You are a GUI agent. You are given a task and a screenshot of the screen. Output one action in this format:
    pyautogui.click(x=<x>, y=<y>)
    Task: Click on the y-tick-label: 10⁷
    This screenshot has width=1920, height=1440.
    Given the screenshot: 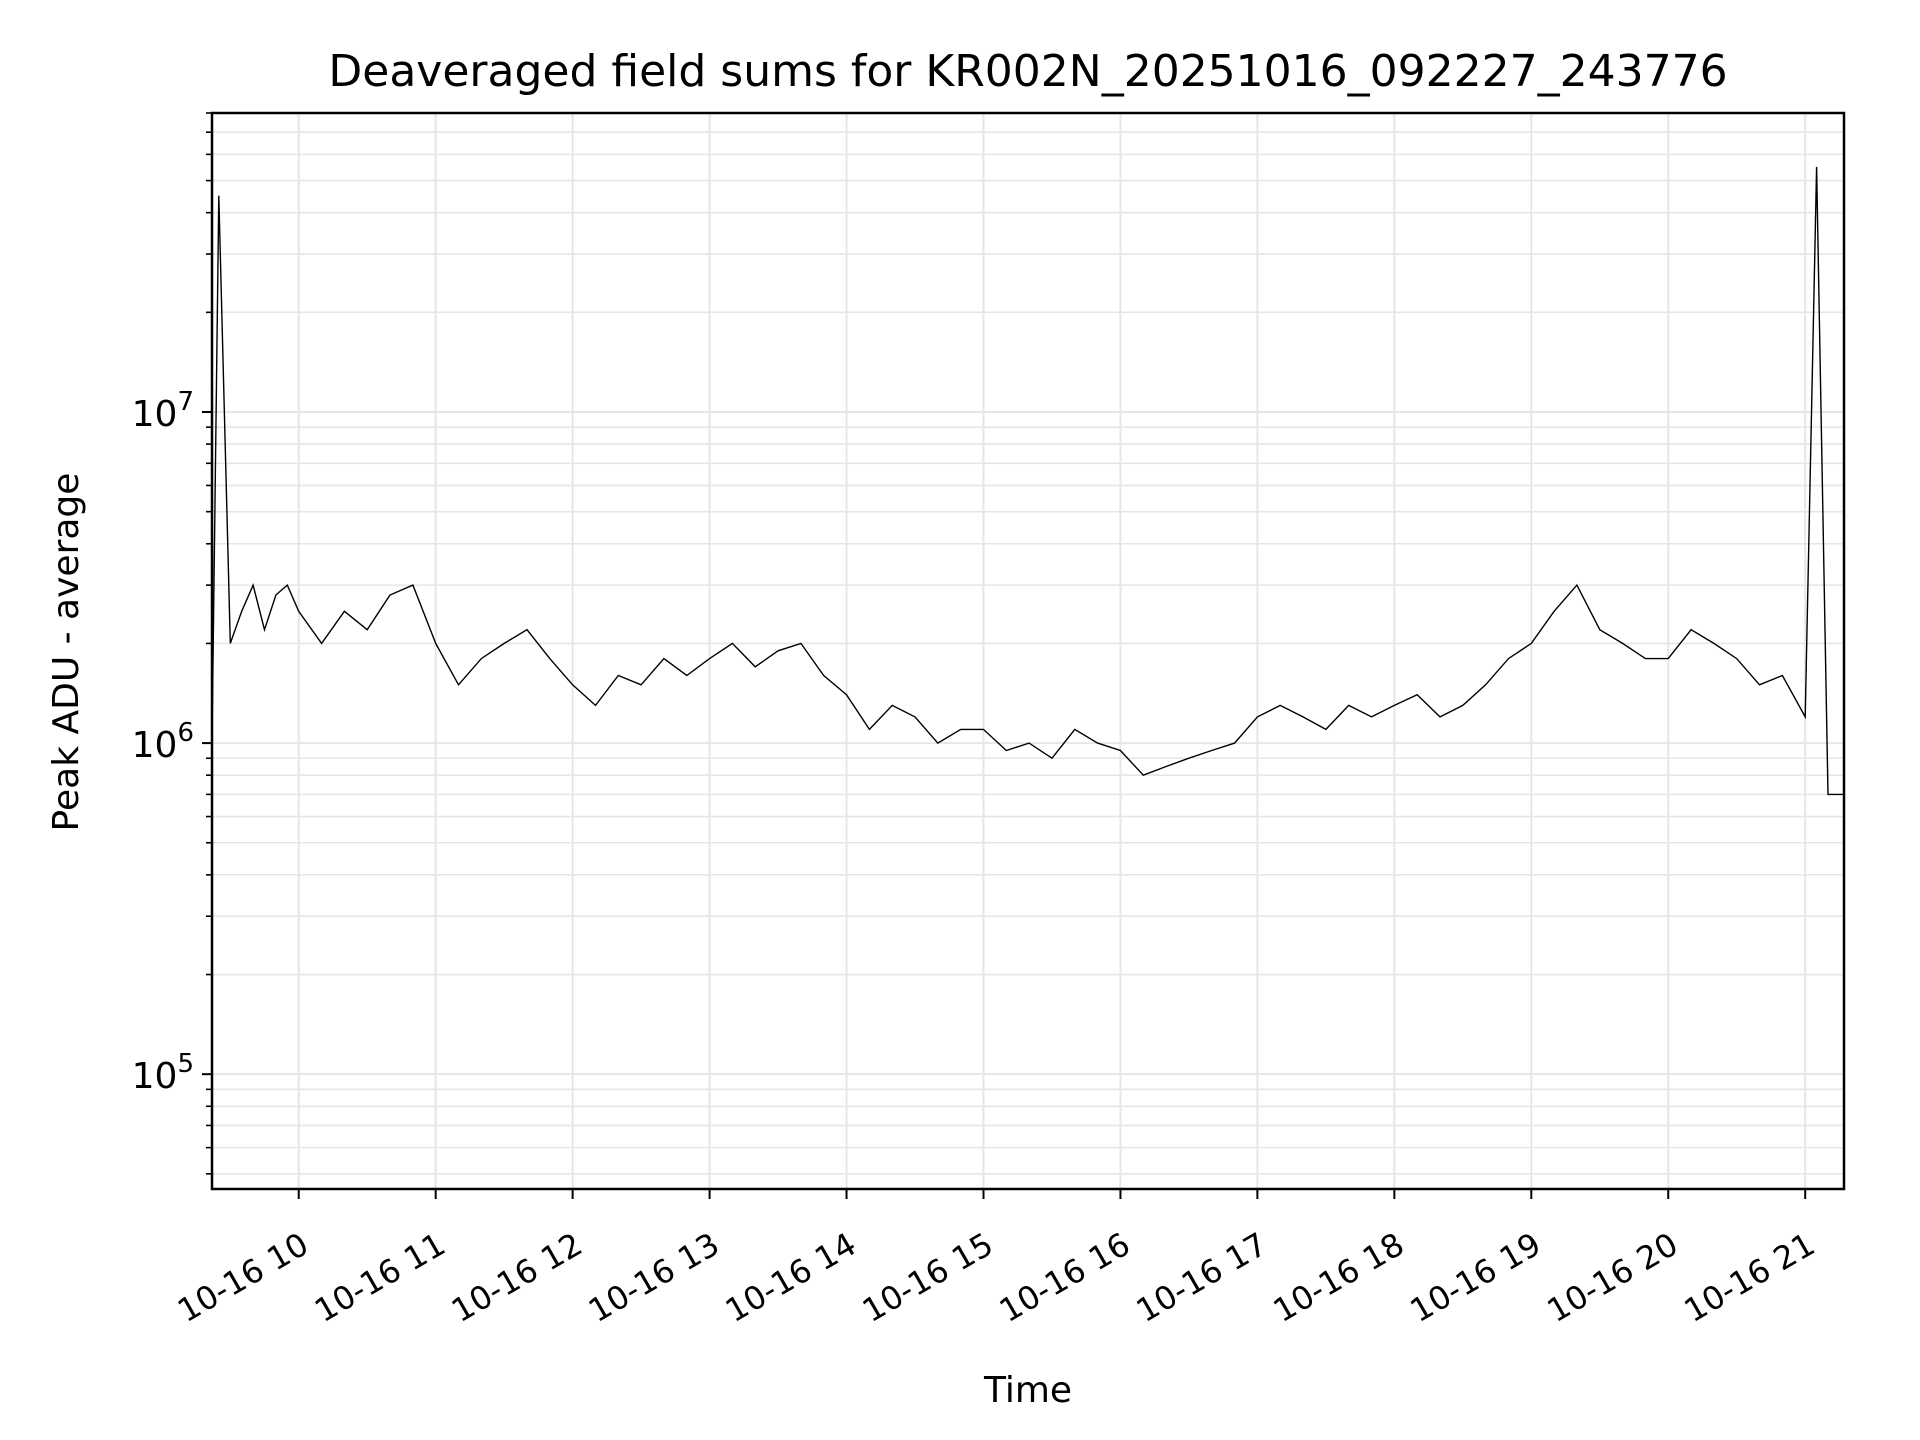 What is the action you would take?
    pyautogui.click(x=163, y=411)
    